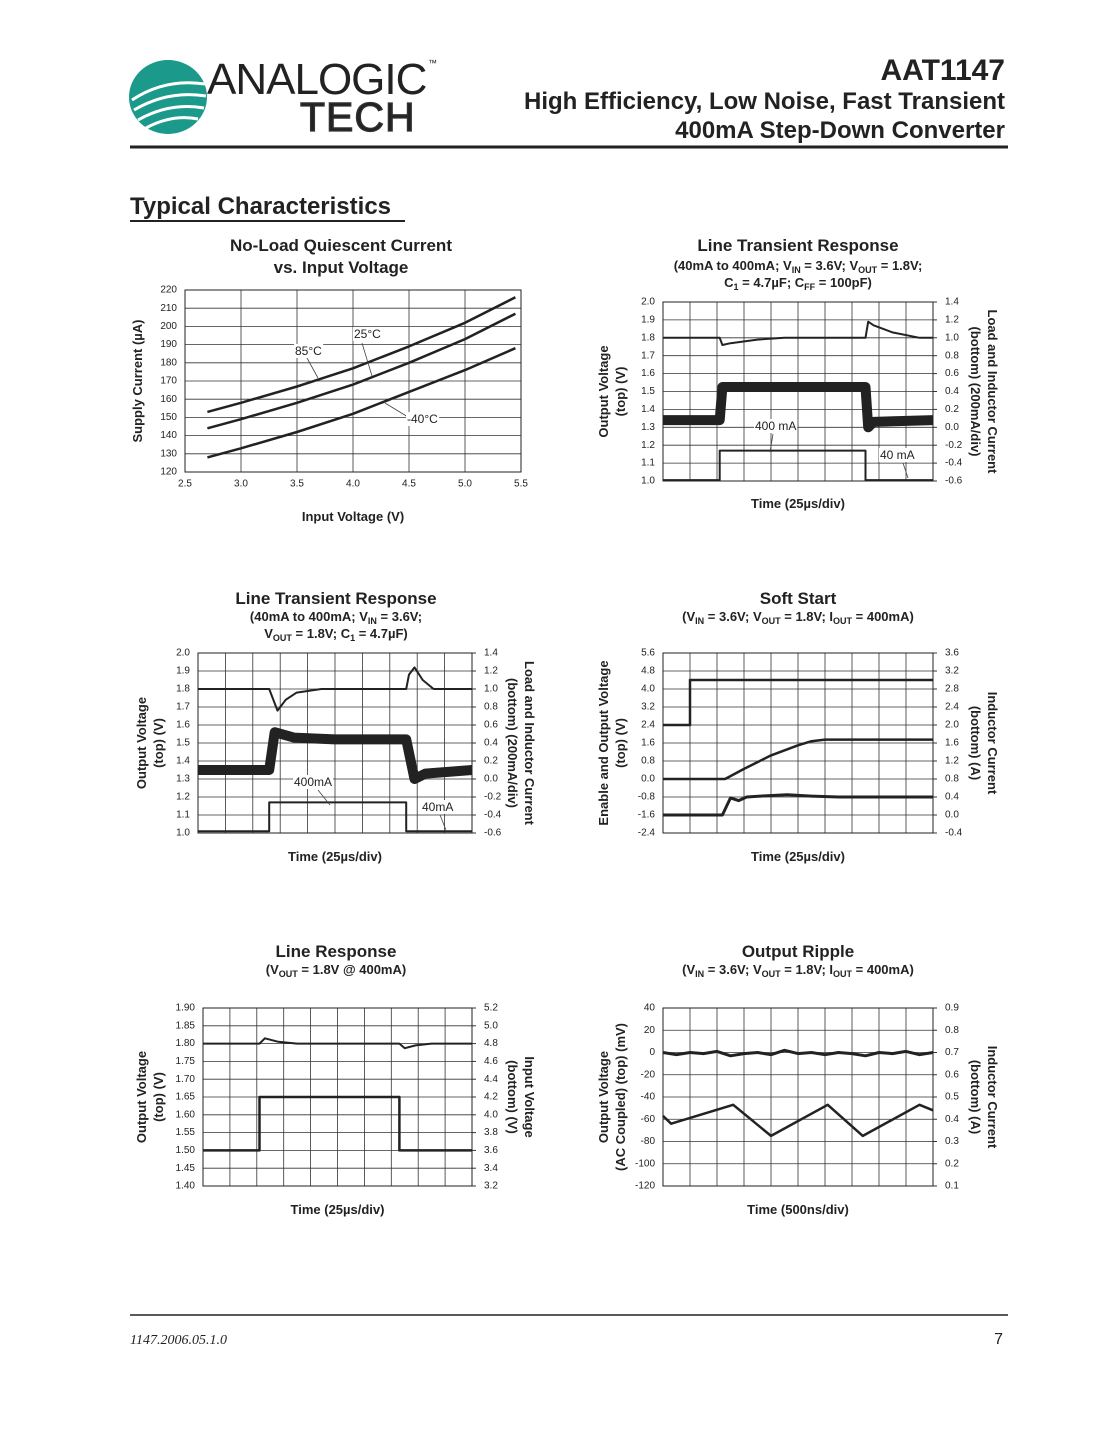  Describe the element at coordinates (620, 1097) in the screenshot. I see `y-axis-label: (AC Coupled) (top) (mV)` at that location.